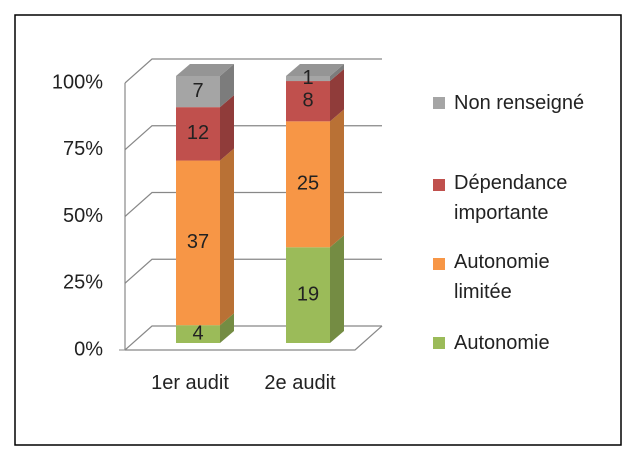 The width and height of the screenshot is (636, 459). Describe the element at coordinates (83, 149) in the screenshot. I see `y-tick-label: 75%` at that location.